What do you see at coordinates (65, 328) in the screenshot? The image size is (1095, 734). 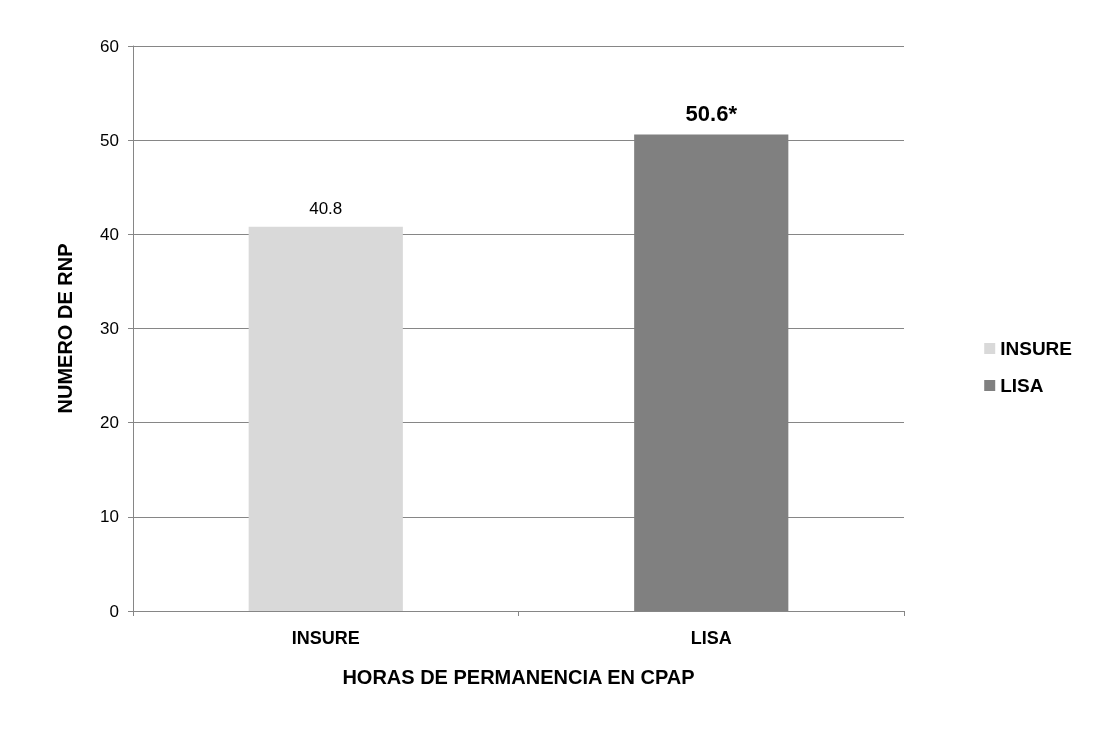 I see `y-axis-title: NUMERO DE RNP` at bounding box center [65, 328].